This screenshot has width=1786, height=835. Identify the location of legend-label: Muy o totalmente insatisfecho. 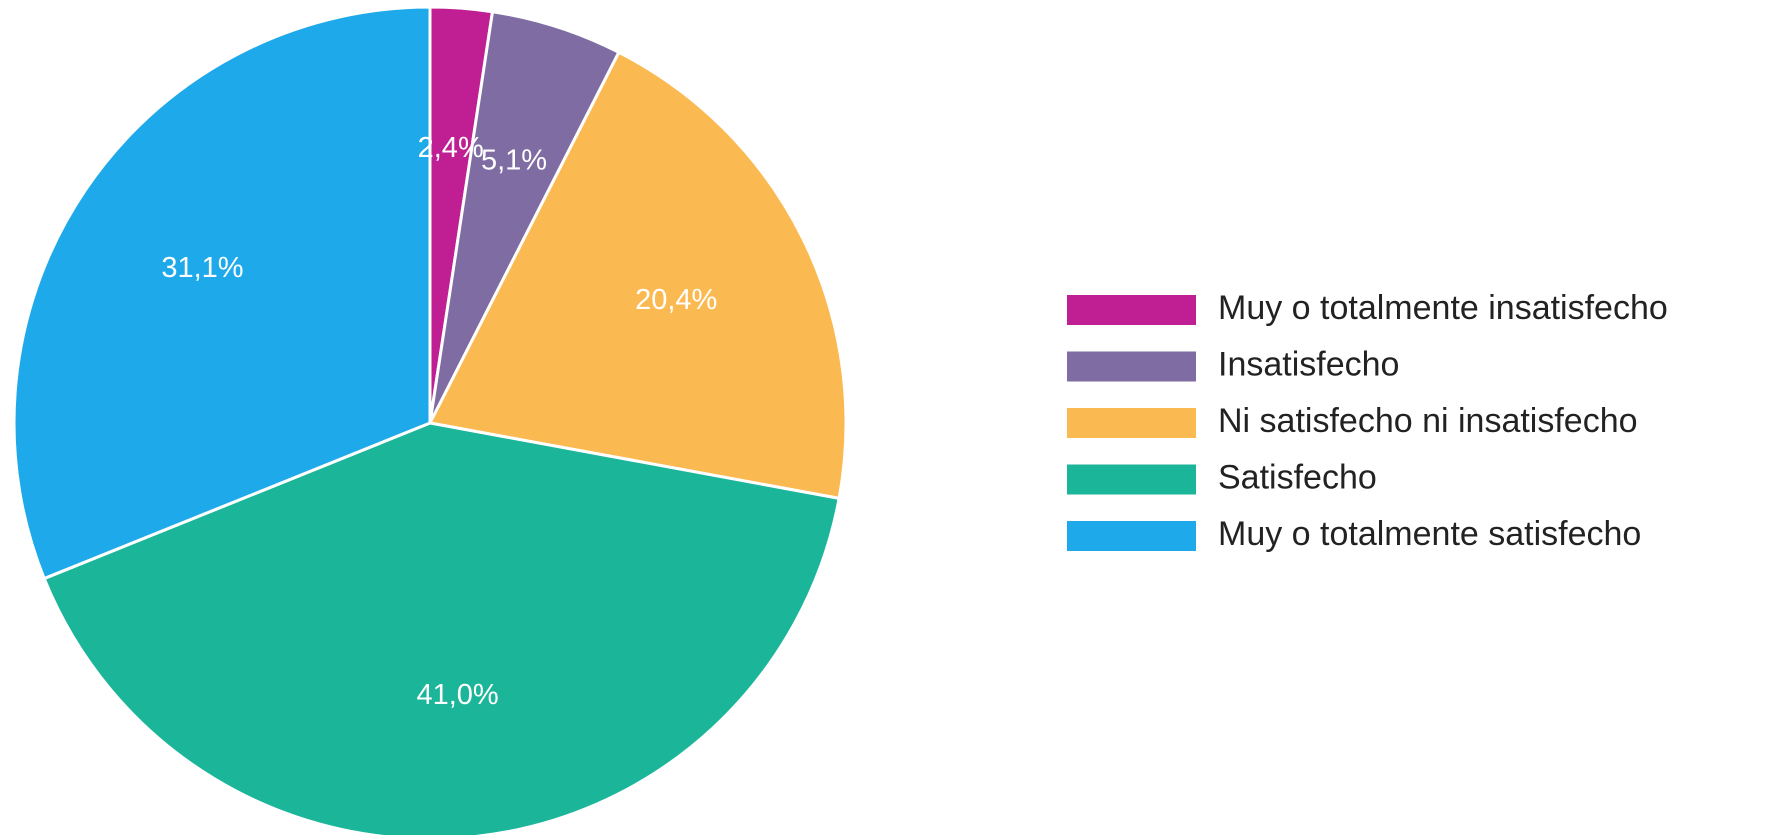
(1443, 308).